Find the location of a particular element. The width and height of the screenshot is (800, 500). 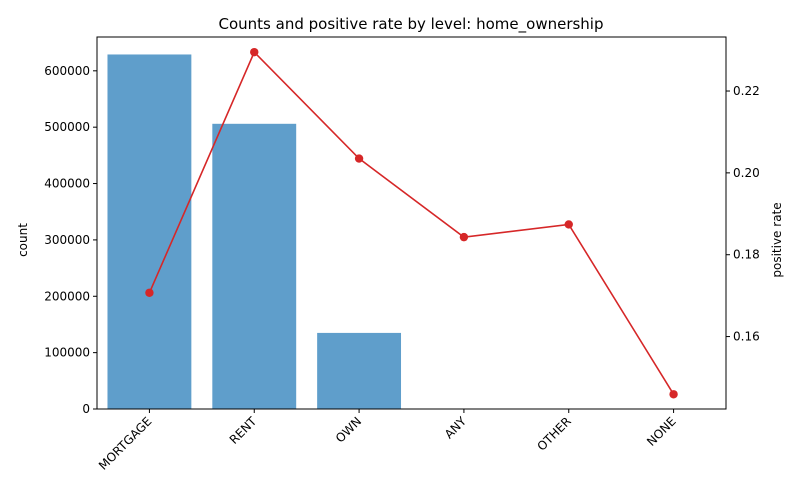

y2-tick-label: 0.20 is located at coordinates (746, 173).